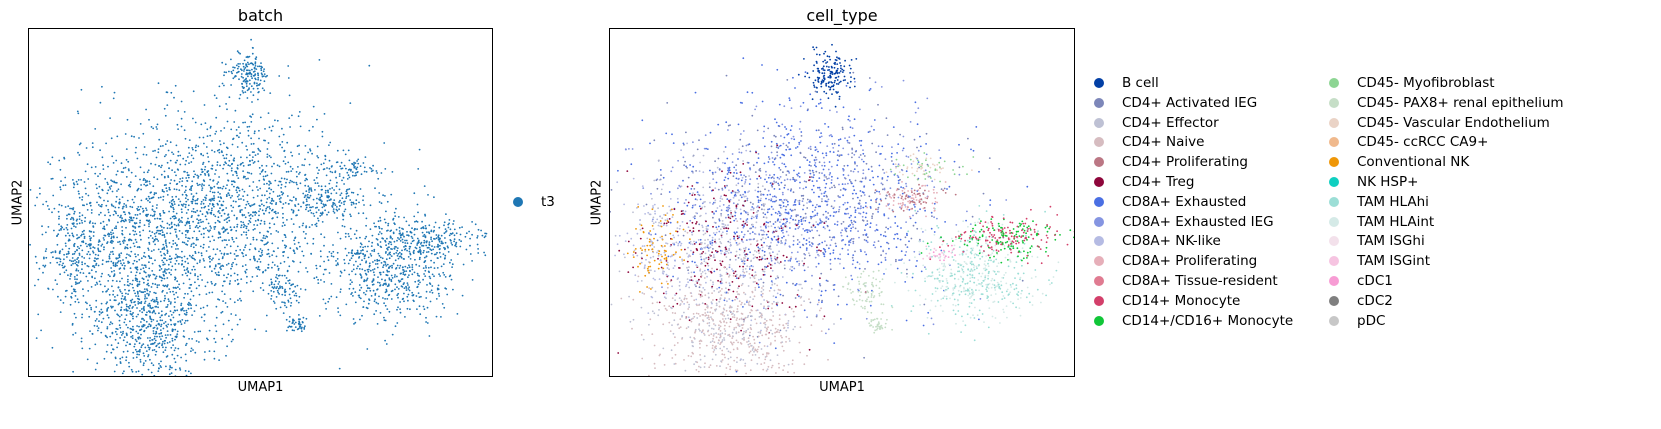 This screenshot has width=1661, height=429. Describe the element at coordinates (534, 202) in the screenshot. I see `batch-legend-entry: t3` at that location.